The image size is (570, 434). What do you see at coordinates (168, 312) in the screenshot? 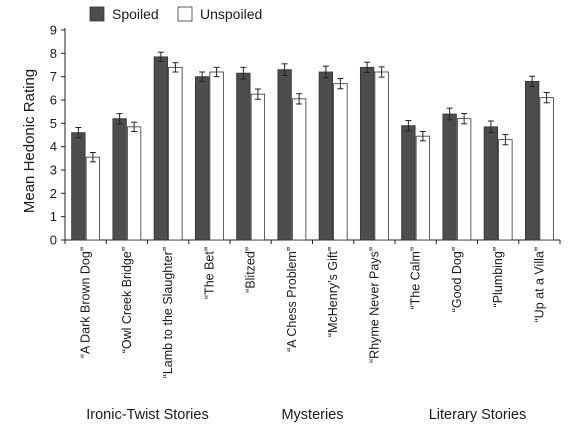
I see `x-tick-label: “Lamb to the Slaughter”` at bounding box center [168, 312].